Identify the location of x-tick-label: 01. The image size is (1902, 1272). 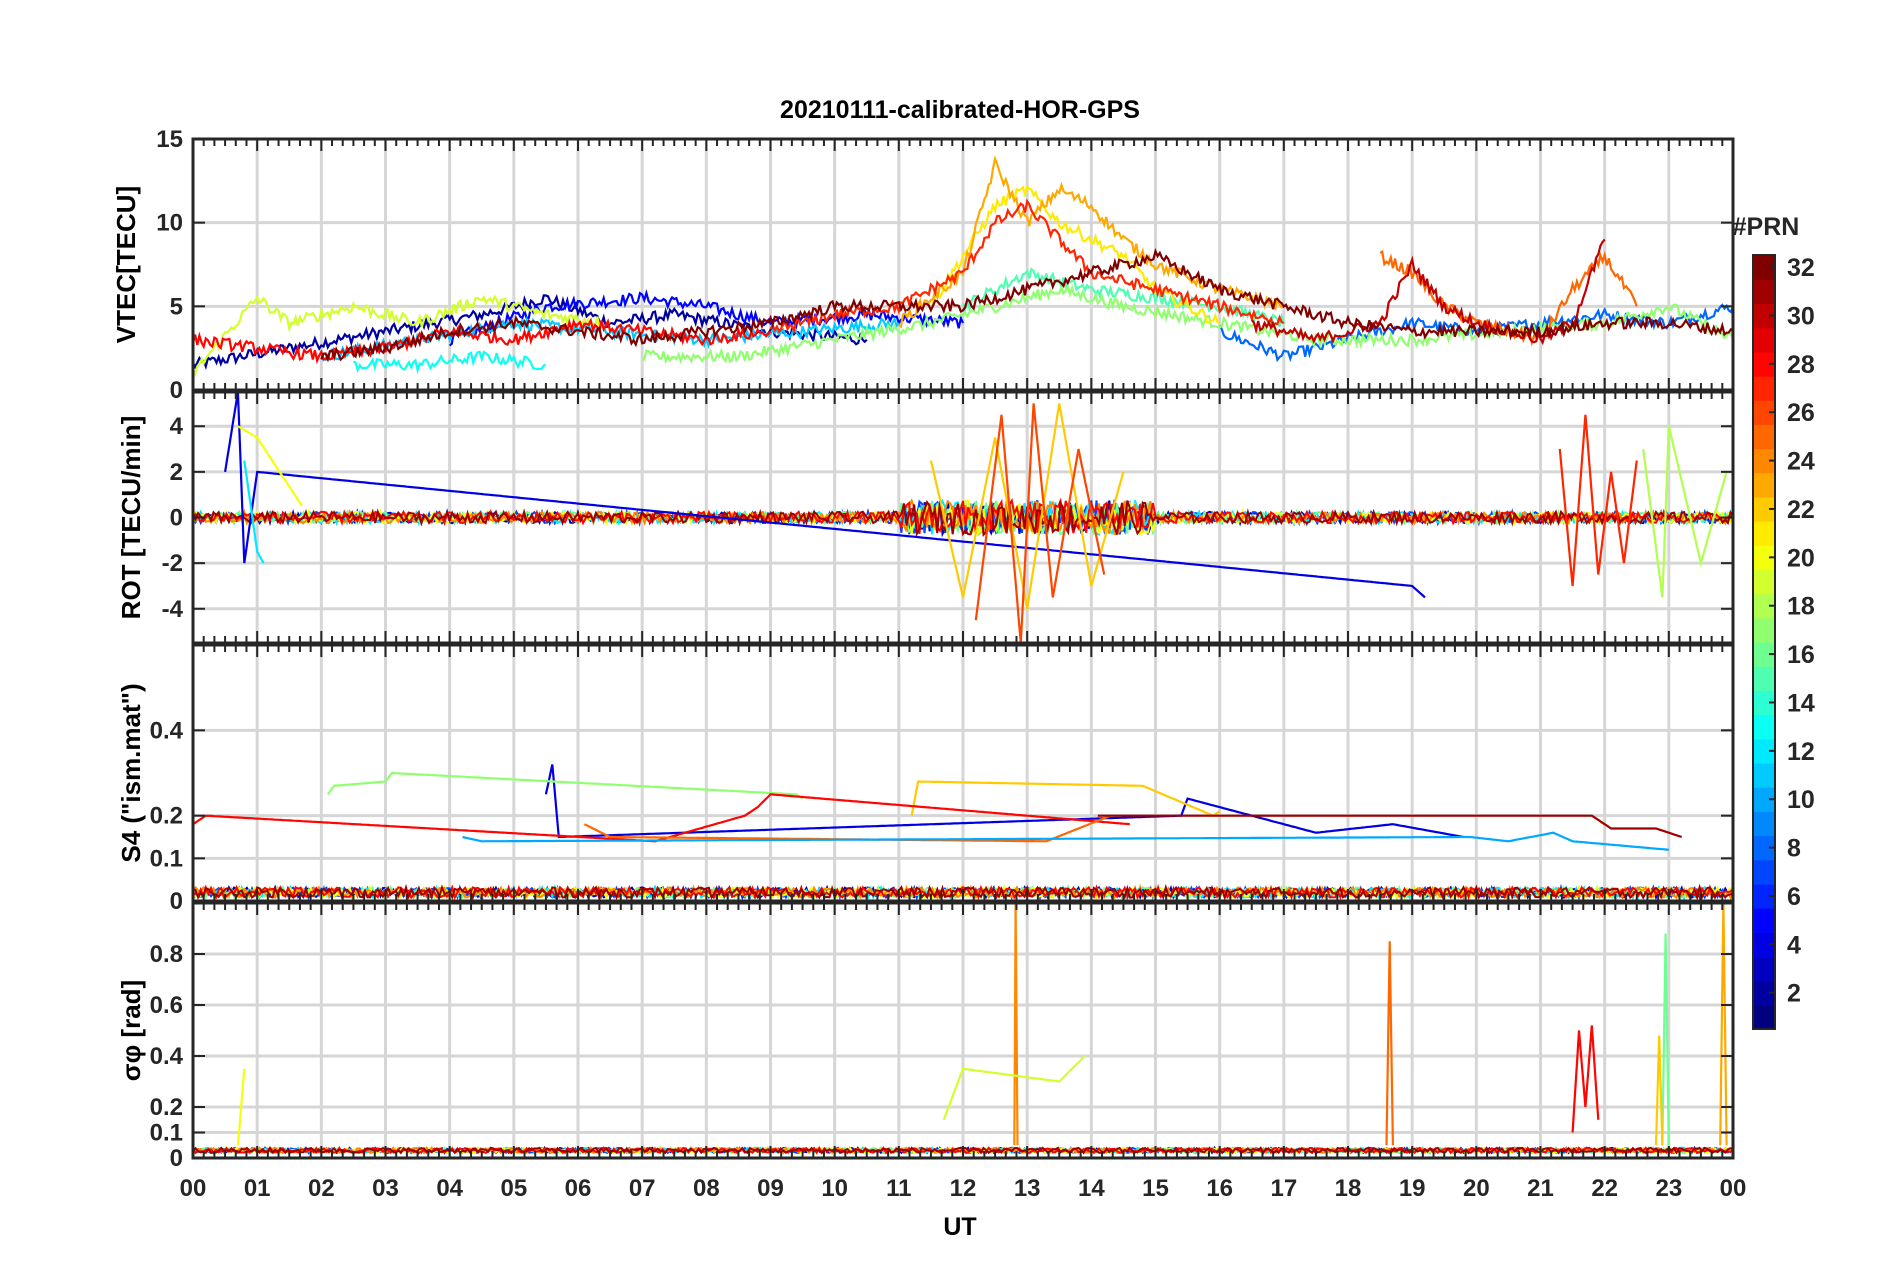
(257, 1188).